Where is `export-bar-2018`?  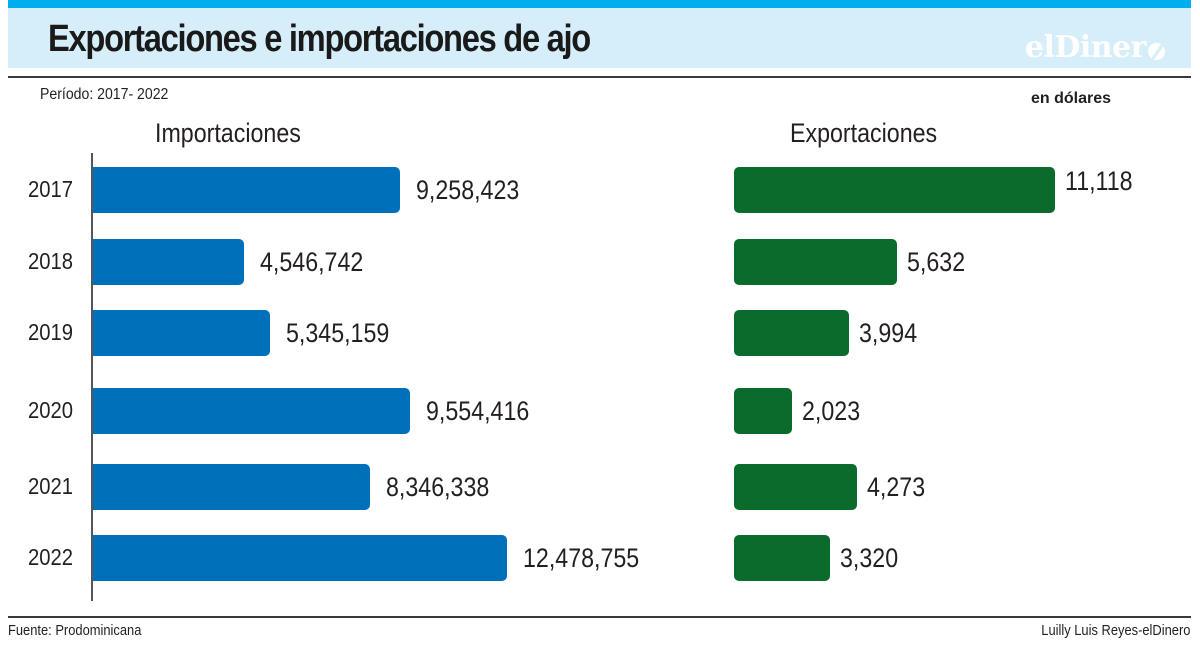 export-bar-2018 is located at coordinates (815, 262).